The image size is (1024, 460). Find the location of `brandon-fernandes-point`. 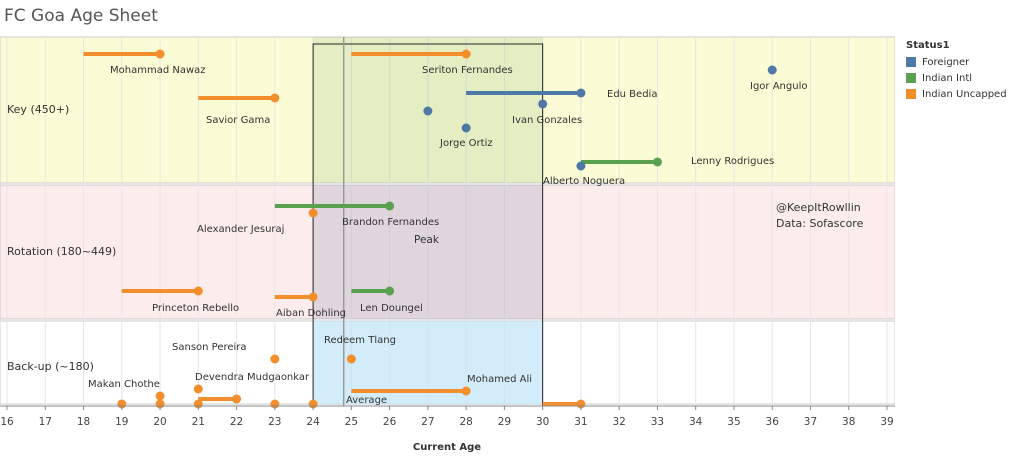

brandon-fernandes-point is located at coordinates (390, 206).